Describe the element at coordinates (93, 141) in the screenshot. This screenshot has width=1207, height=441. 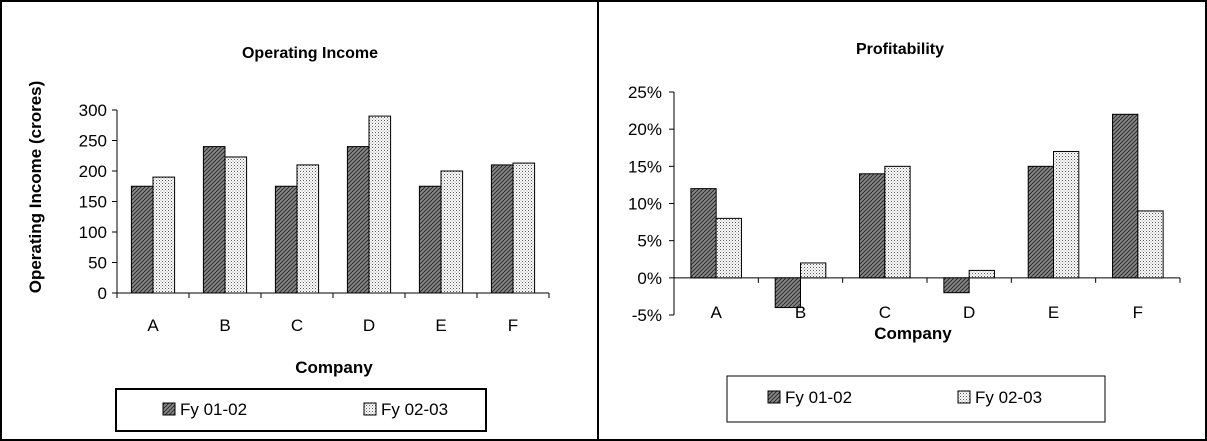
I see `y-tick-label: 250` at that location.